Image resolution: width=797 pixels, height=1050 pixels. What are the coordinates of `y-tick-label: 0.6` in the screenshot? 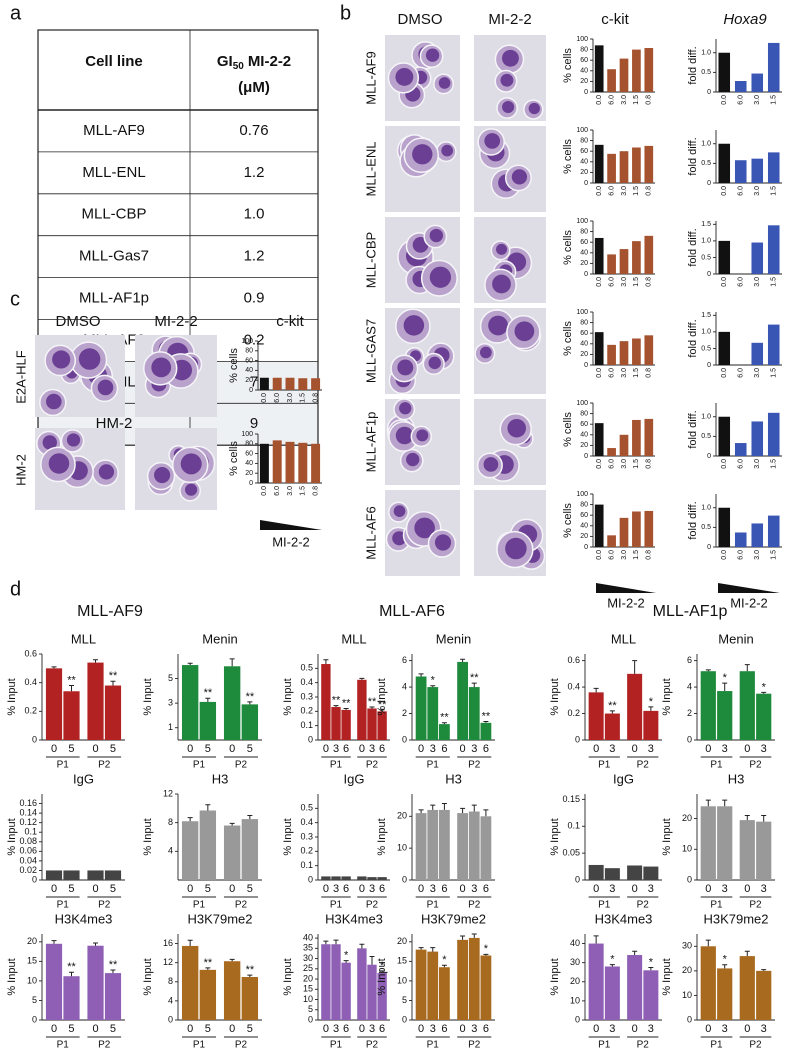 It's located at (573, 660).